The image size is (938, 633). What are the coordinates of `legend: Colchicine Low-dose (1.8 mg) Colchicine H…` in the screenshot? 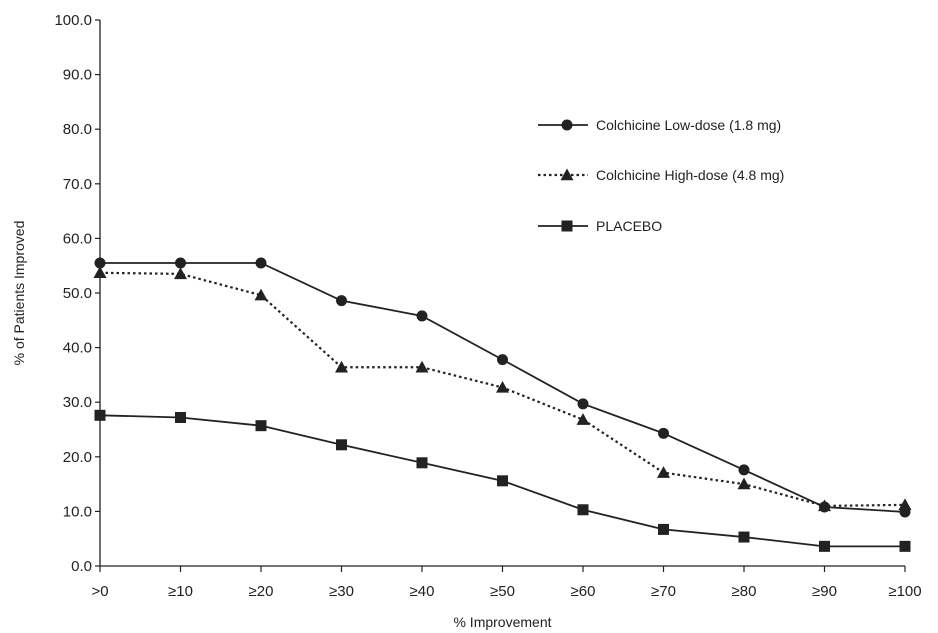 It's located at (661, 175).